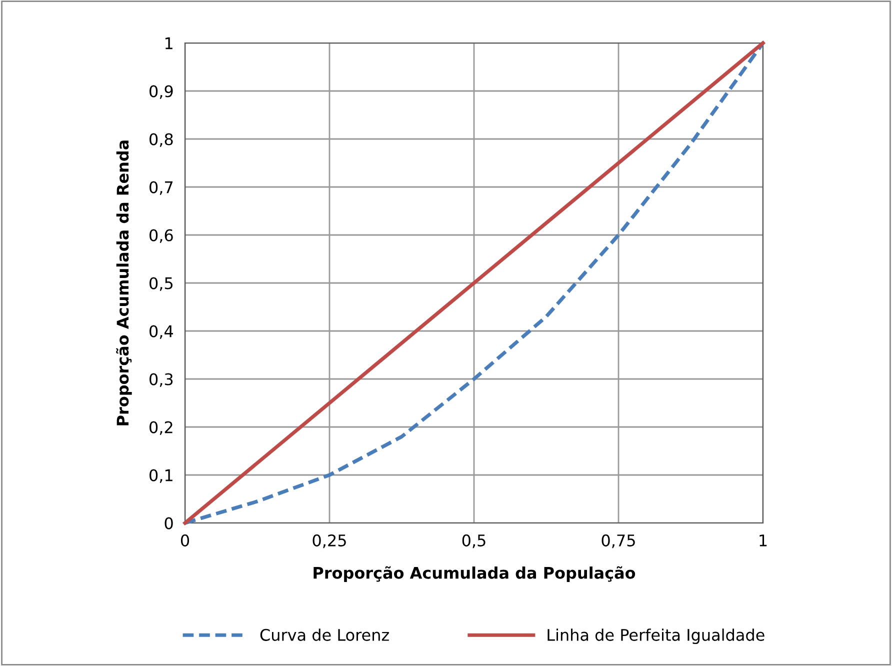  What do you see at coordinates (324, 634) in the screenshot?
I see `legend-label: Curva de Lorenz` at bounding box center [324, 634].